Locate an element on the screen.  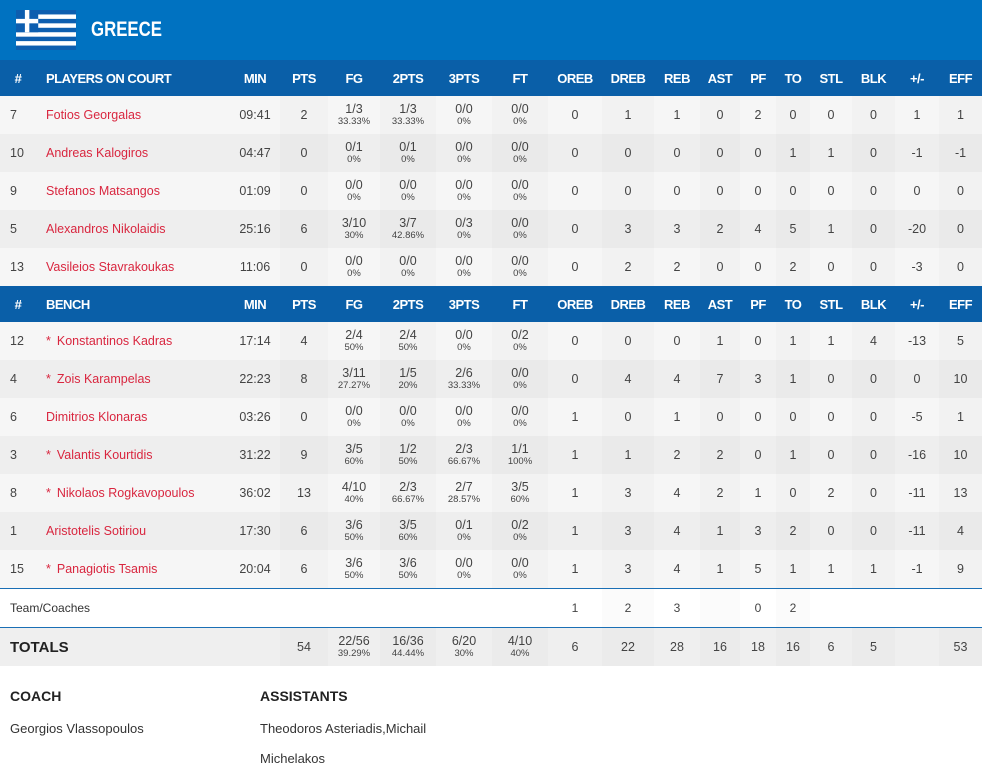
jersey-number: 7 is located at coordinates (18, 115).